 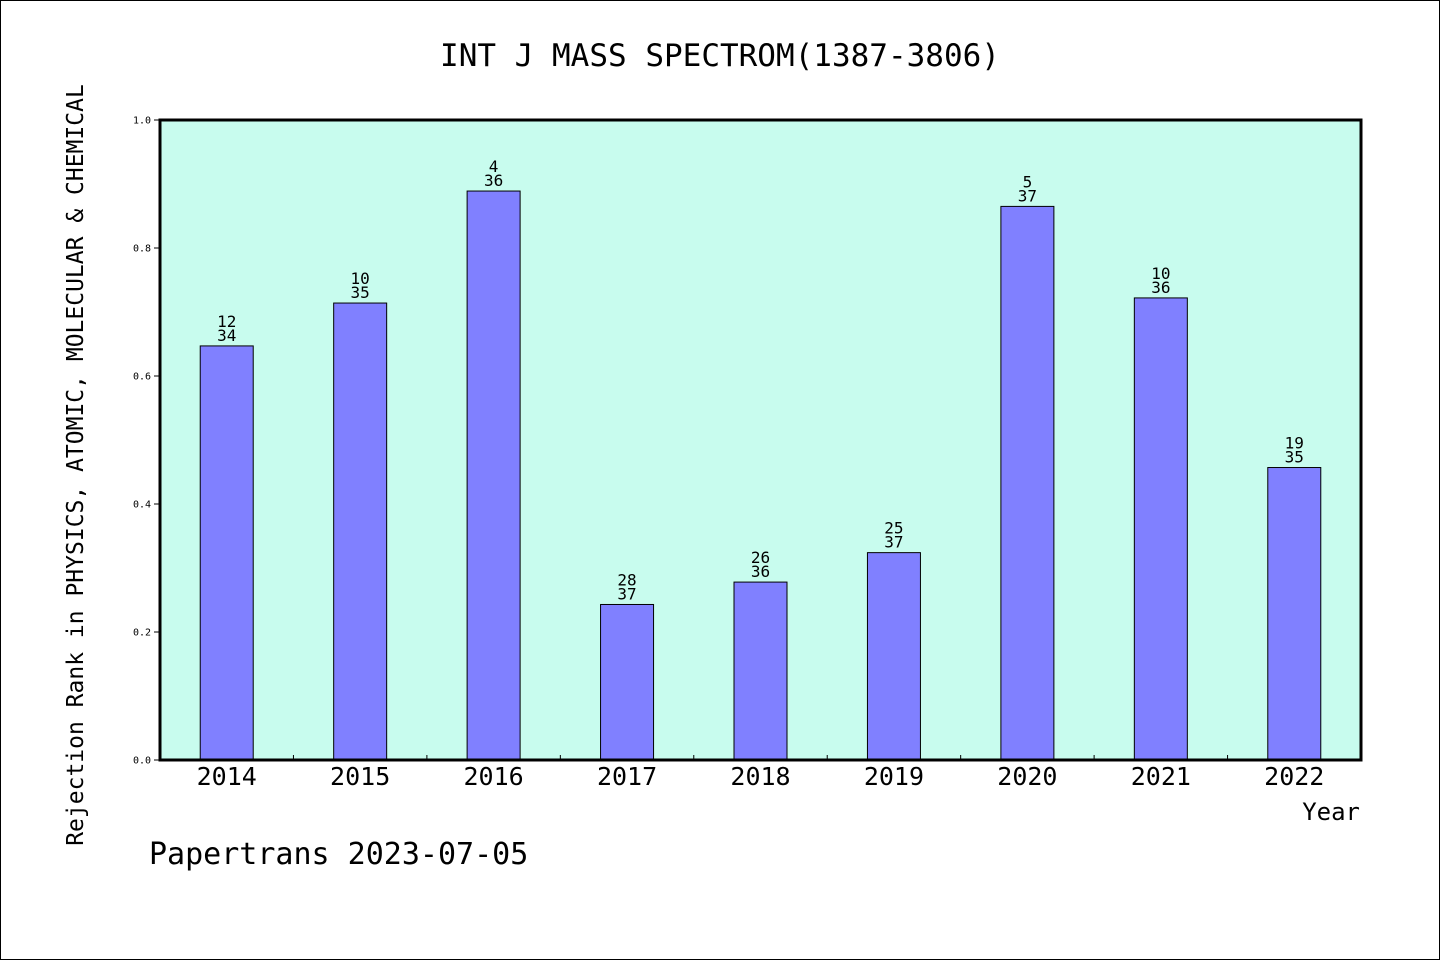 What do you see at coordinates (493, 475) in the screenshot?
I see `bar-2016` at bounding box center [493, 475].